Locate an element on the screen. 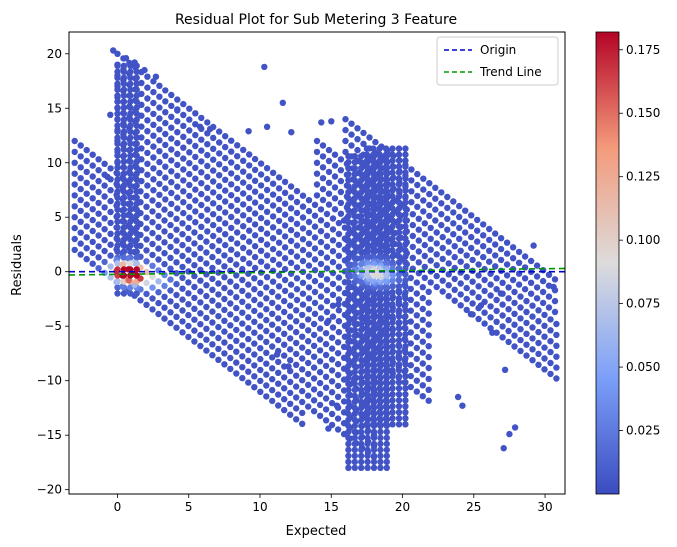 This screenshot has height=547, width=677. colorbar-tick-label: 0.025 is located at coordinates (643, 431).